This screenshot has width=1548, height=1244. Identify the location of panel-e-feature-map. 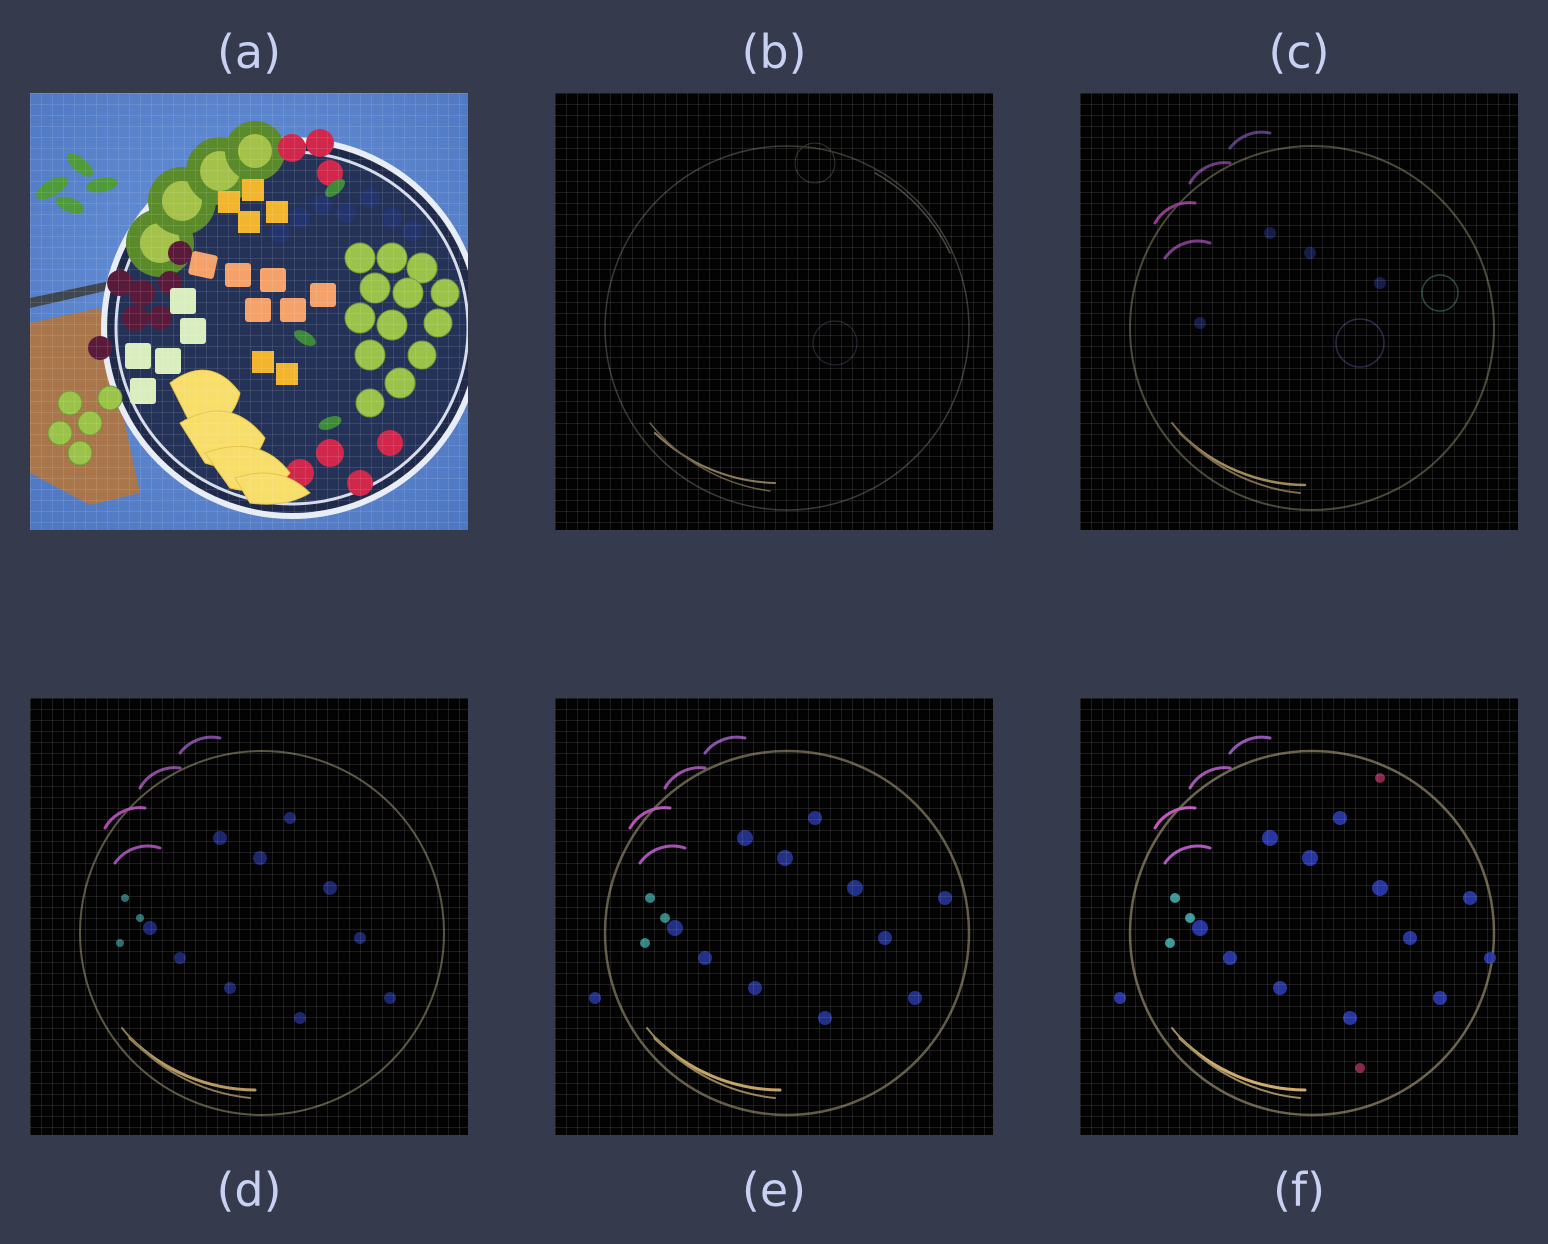
(774, 916).